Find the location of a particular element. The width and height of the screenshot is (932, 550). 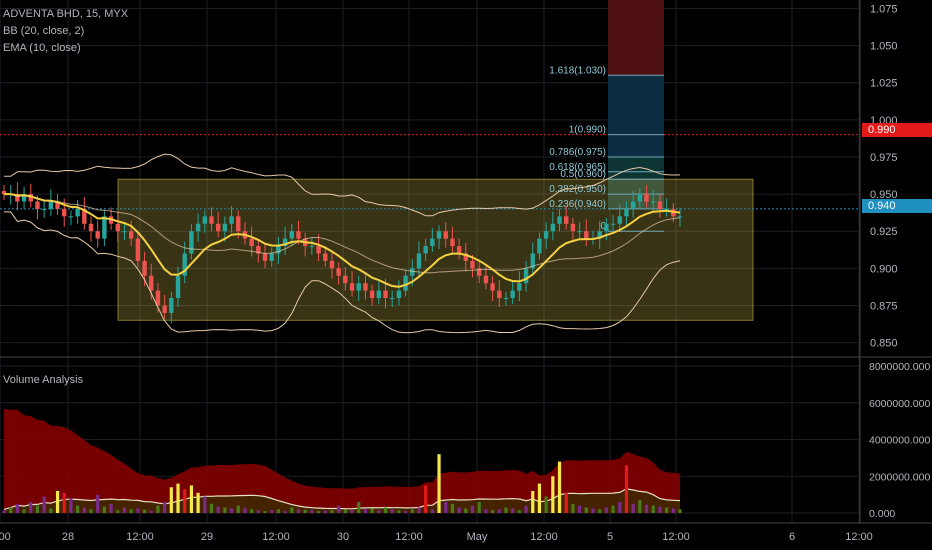

x-tick-label: May is located at coordinates (477, 537).